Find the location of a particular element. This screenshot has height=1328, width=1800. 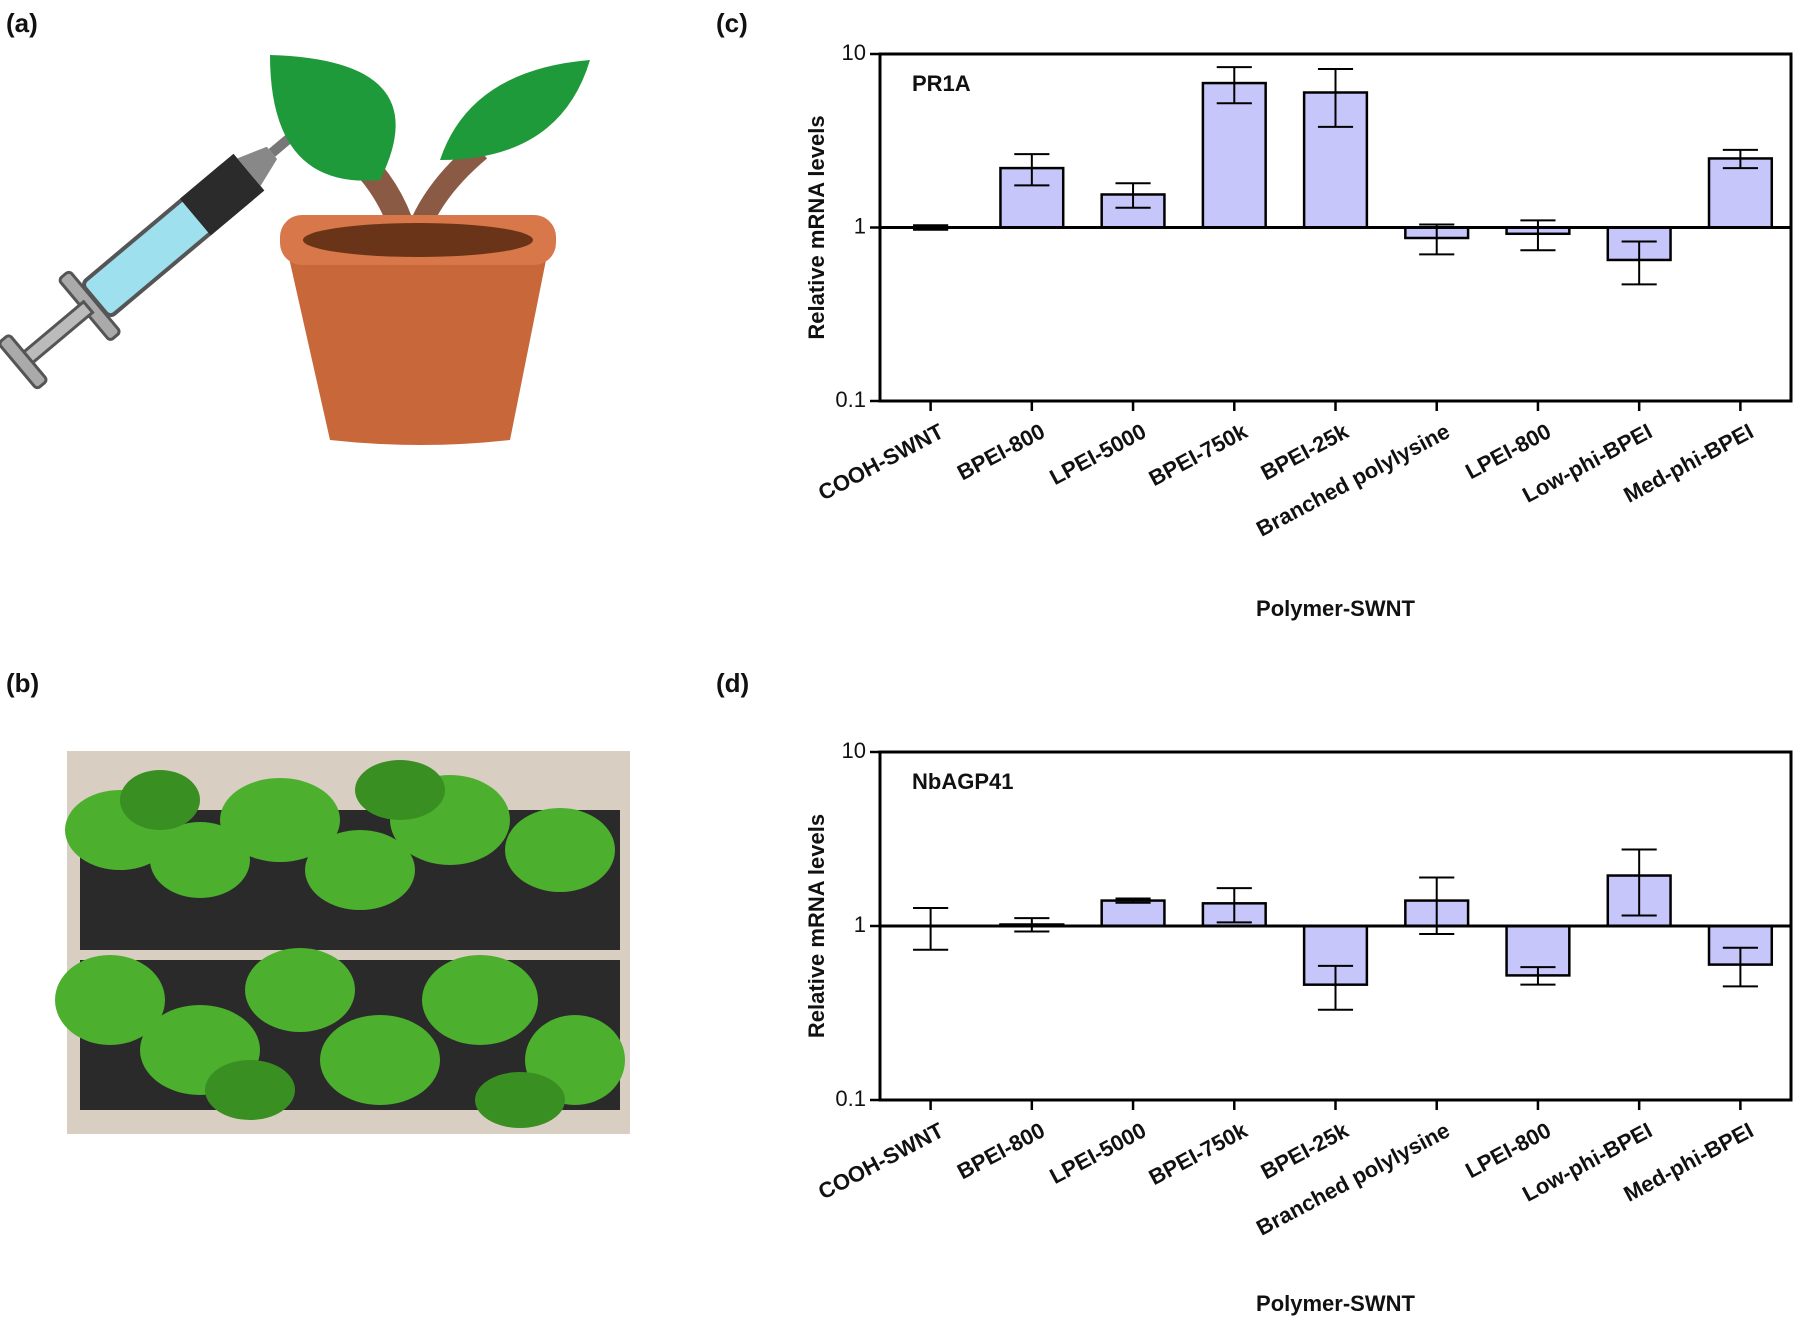

chart-title: PR1A is located at coordinates (941, 83).